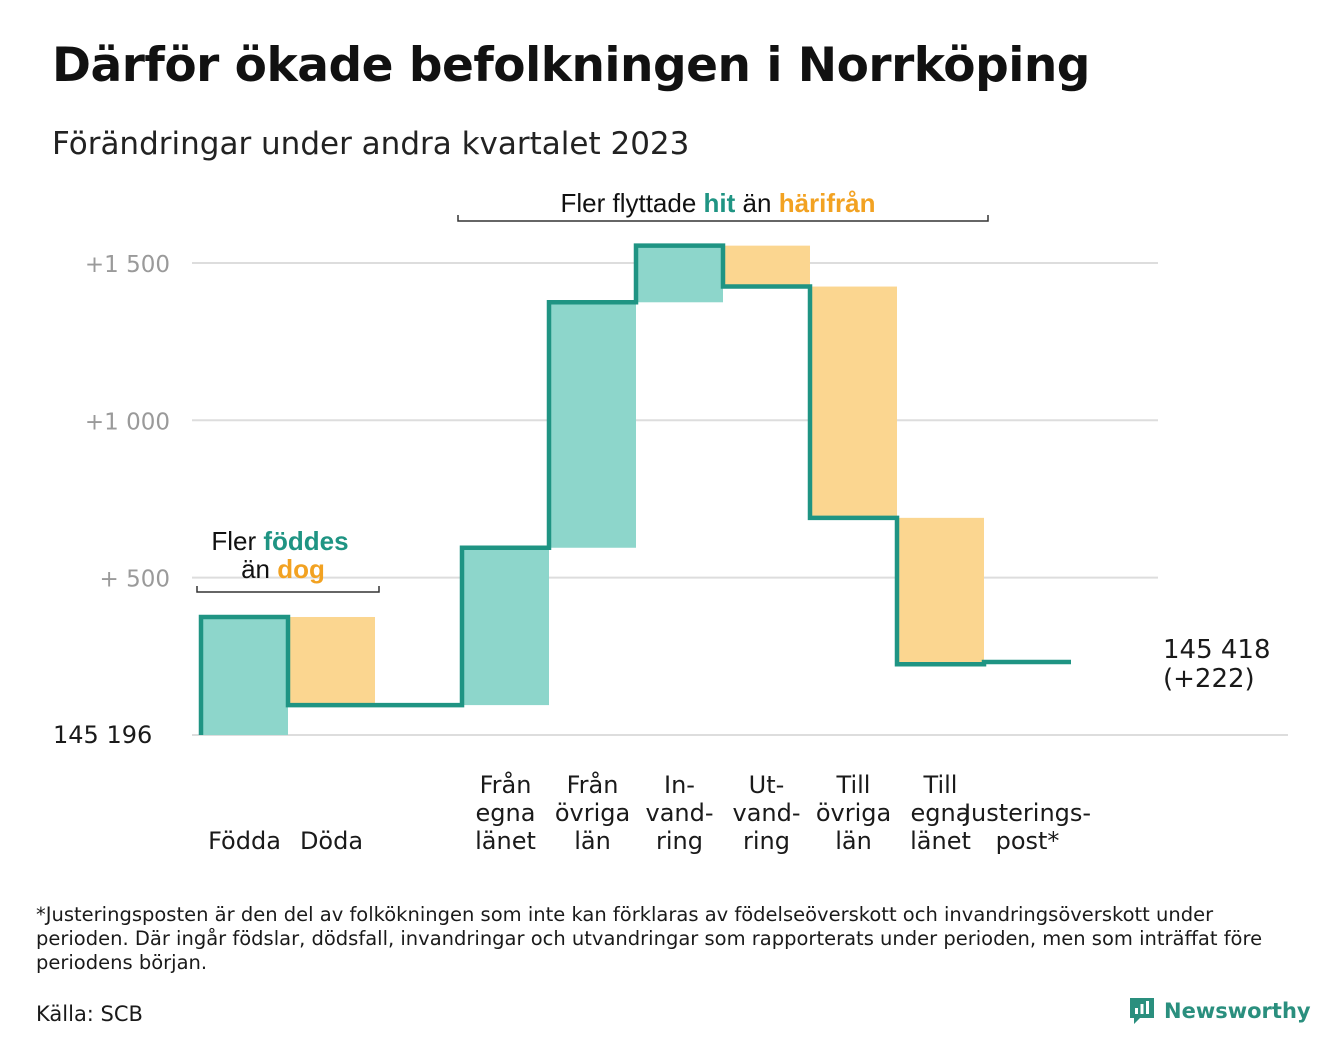 Image resolution: width=1340 pixels, height=1060 pixels. Describe the element at coordinates (1209, 679) in the screenshot. I see `end-change-label: (+222)` at that location.